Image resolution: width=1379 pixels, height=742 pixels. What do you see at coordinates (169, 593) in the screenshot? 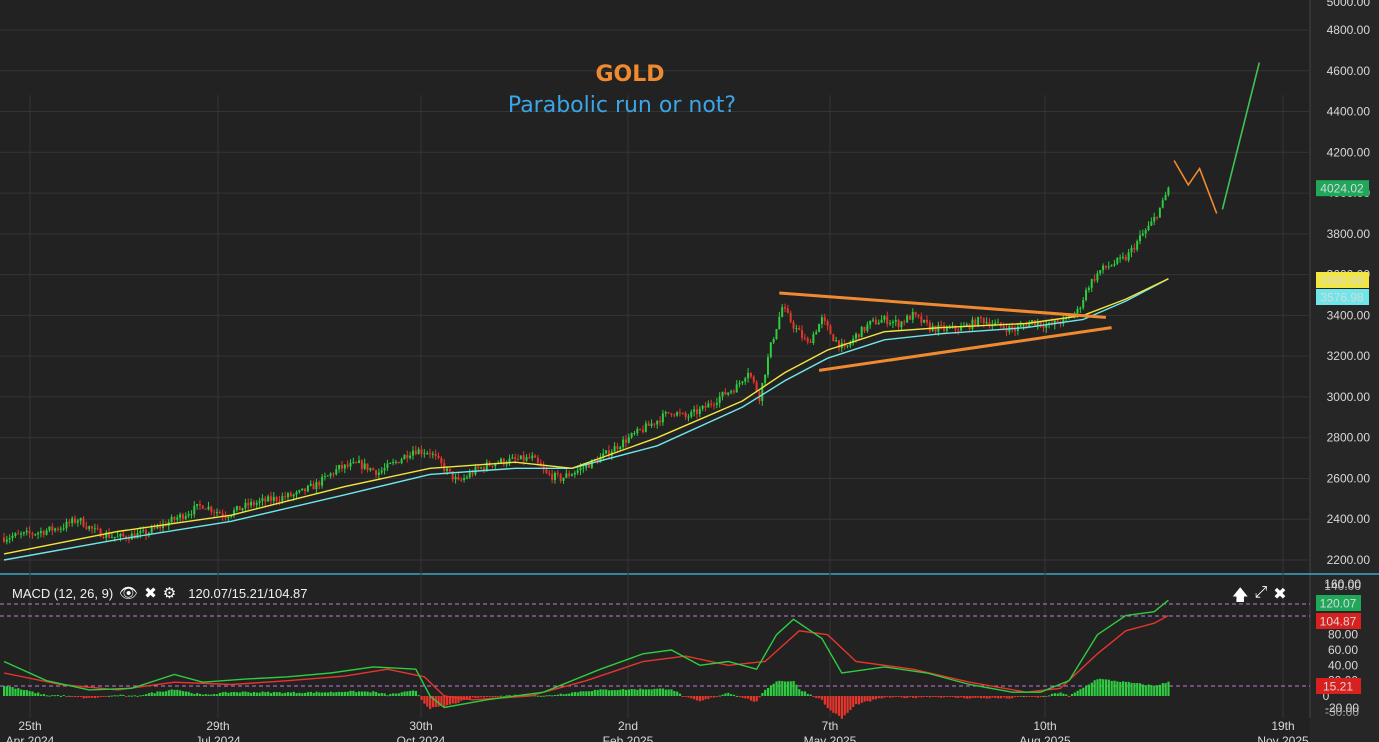
I see `gear-icon: ⚙` at bounding box center [169, 593].